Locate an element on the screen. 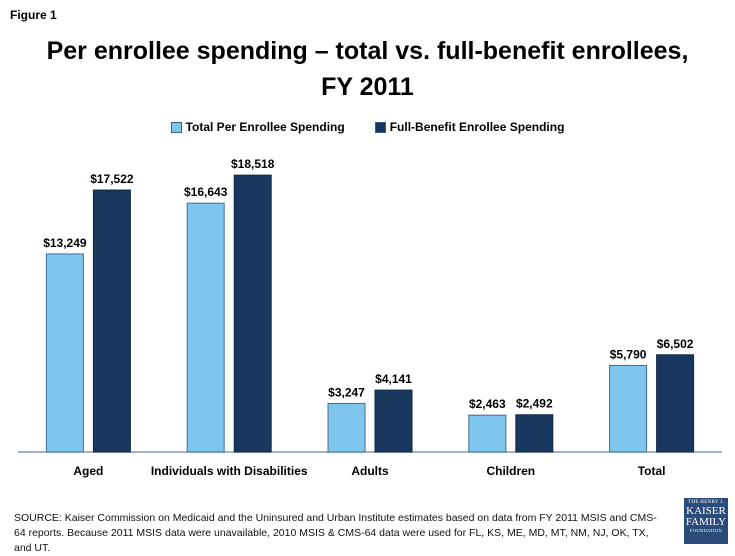  data-label: $3,247 is located at coordinates (346, 392).